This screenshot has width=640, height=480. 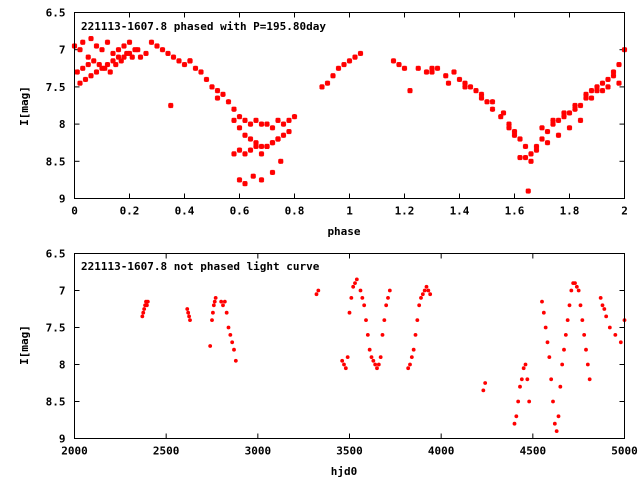 I want to click on phased-x-tick-label: 1.6, so click(x=515, y=211).